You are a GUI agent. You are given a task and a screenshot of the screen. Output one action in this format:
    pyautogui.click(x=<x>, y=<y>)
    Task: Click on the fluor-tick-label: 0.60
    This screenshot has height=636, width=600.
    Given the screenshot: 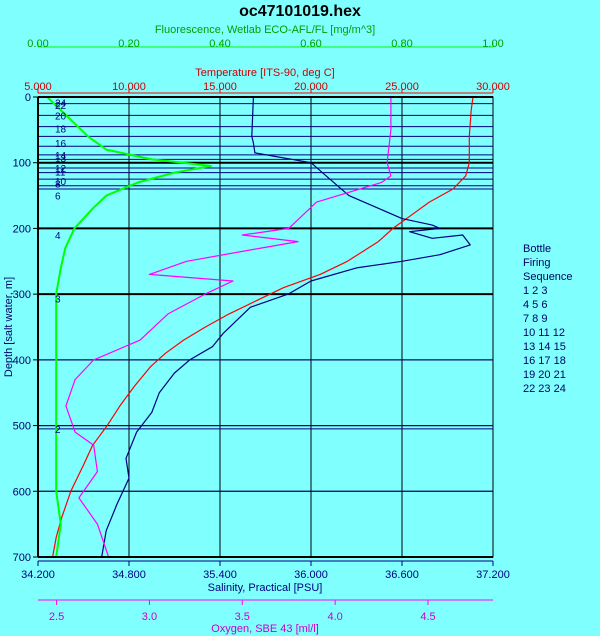 What is the action you would take?
    pyautogui.click(x=310, y=44)
    